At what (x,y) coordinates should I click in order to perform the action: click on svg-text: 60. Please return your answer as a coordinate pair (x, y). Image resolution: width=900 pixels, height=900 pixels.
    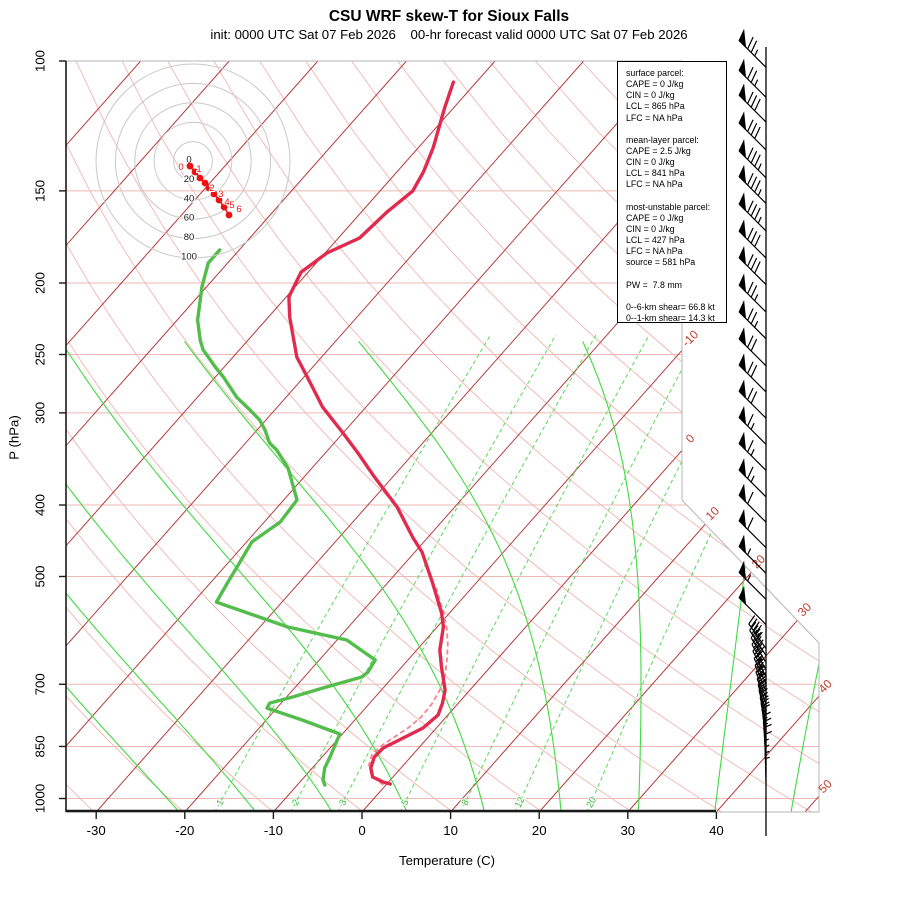
    Looking at the image, I should click on (189, 218).